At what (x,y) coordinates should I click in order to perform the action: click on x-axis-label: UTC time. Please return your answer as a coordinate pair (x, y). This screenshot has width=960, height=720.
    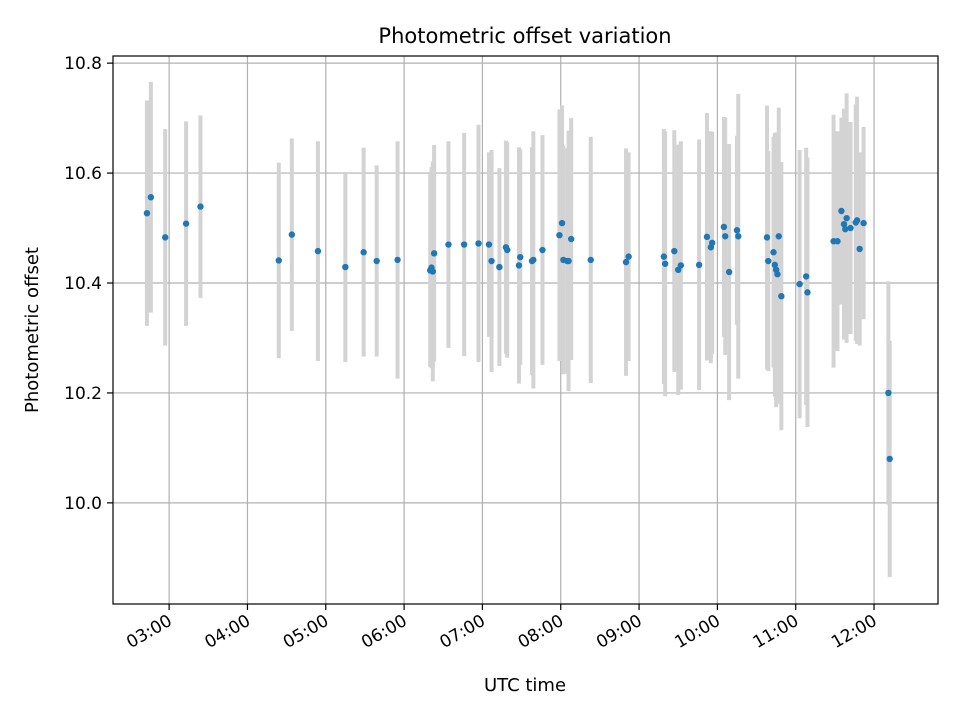
    Looking at the image, I should click on (525, 685).